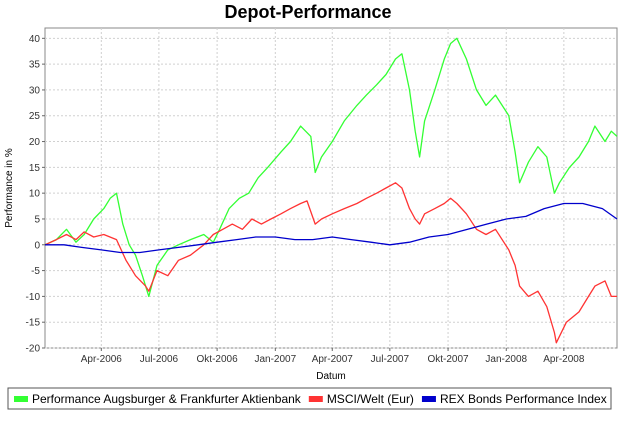 Image resolution: width=629 pixels, height=423 pixels. I want to click on y-axis-label: Performance in %, so click(9, 188).